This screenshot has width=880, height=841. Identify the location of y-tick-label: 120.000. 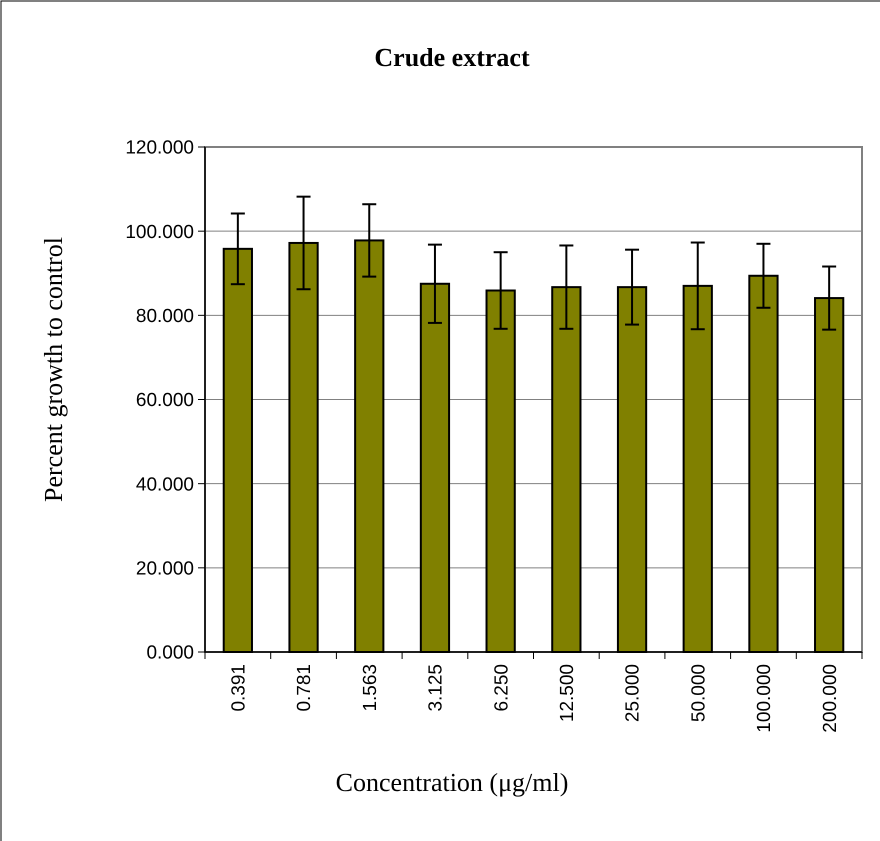
(159, 148).